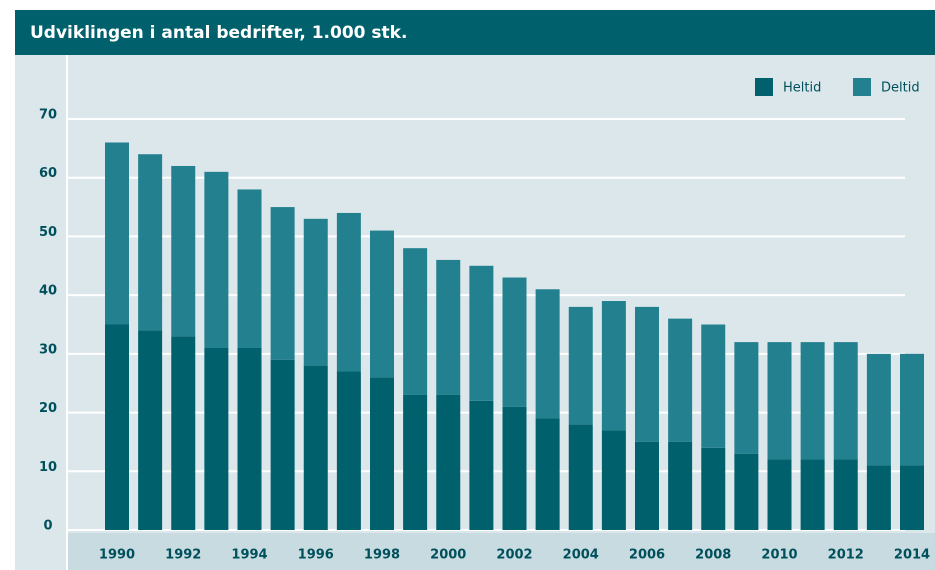 The image size is (935, 570). Describe the element at coordinates (912, 555) in the screenshot. I see `x-tick-label: 2014` at that location.